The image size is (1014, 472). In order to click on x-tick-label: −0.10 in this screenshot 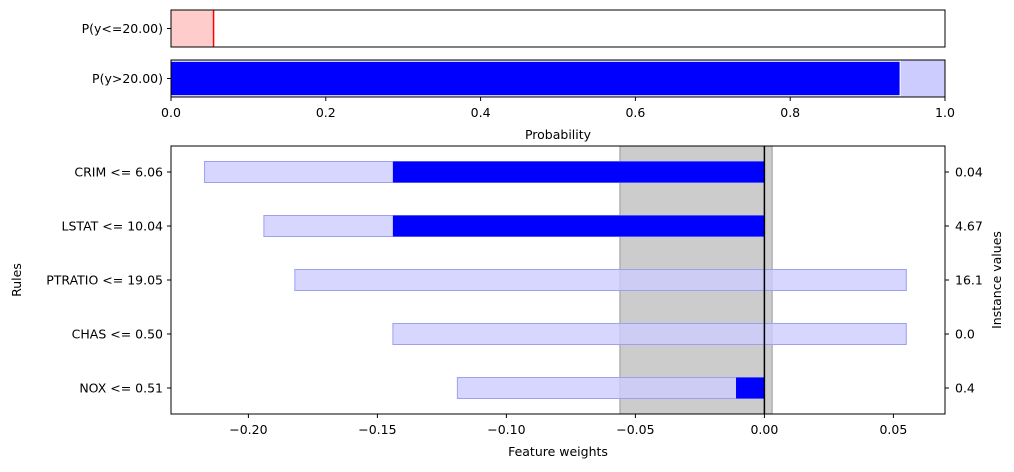, I will do `click(506, 429)`.